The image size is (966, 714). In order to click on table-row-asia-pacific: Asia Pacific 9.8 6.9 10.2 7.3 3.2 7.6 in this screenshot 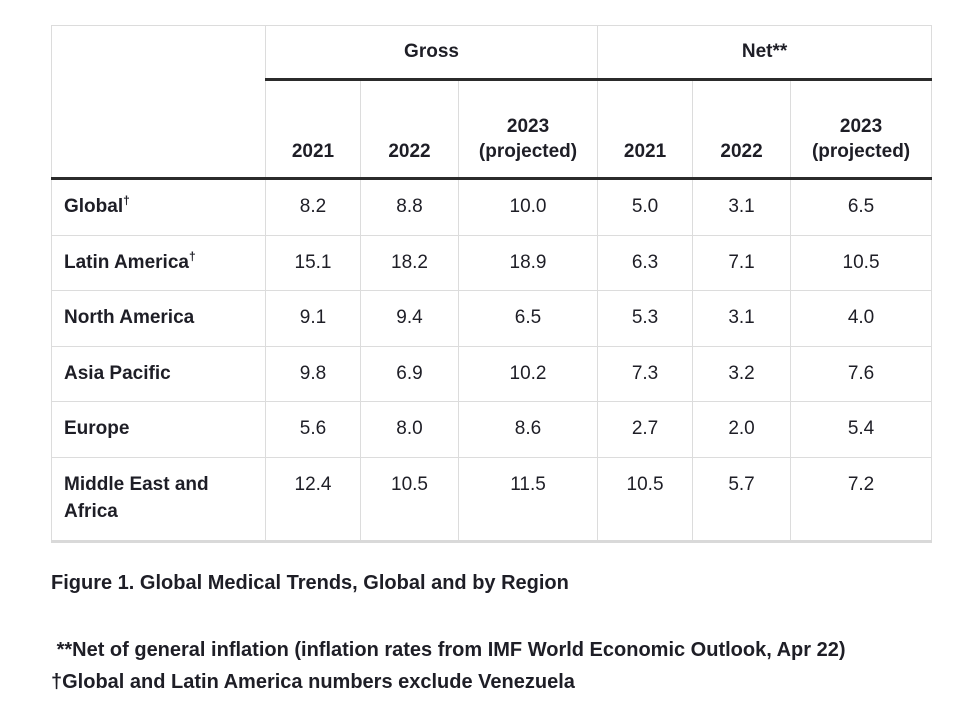, I will do `click(492, 374)`.